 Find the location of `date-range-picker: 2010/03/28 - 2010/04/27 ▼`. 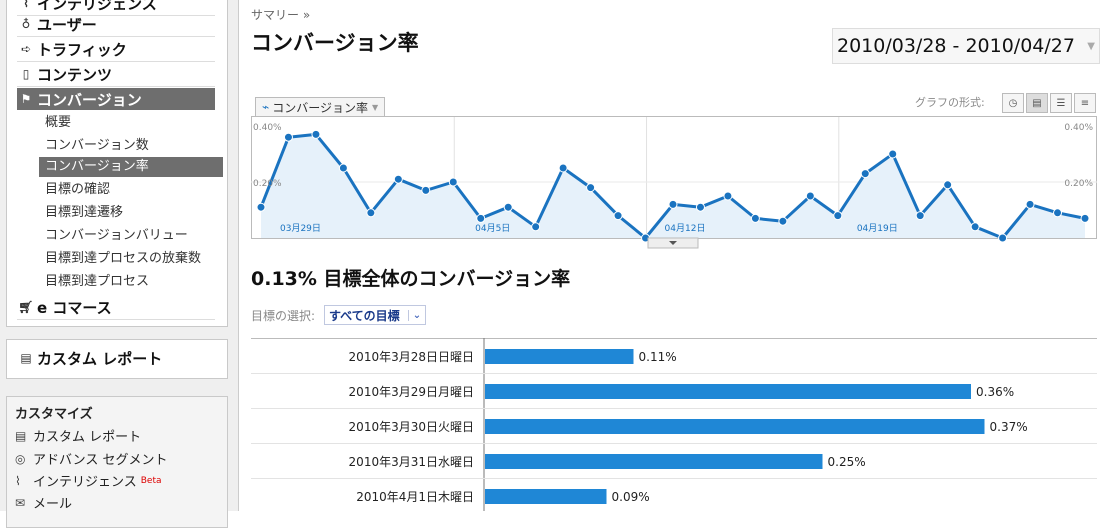

date-range-picker: 2010/03/28 - 2010/04/27 ▼ is located at coordinates (966, 46).